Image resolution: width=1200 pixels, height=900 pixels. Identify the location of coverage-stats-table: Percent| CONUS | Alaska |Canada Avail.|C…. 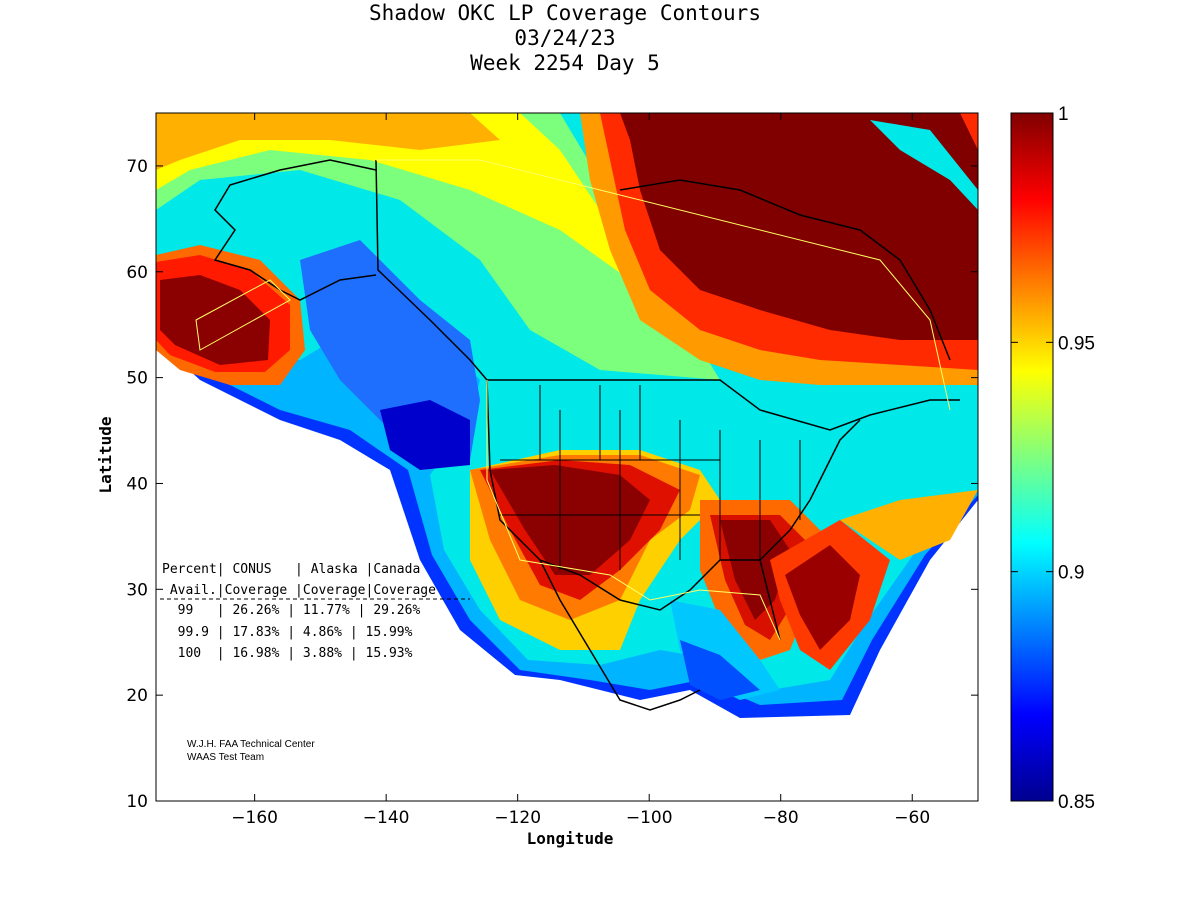
(315, 611).